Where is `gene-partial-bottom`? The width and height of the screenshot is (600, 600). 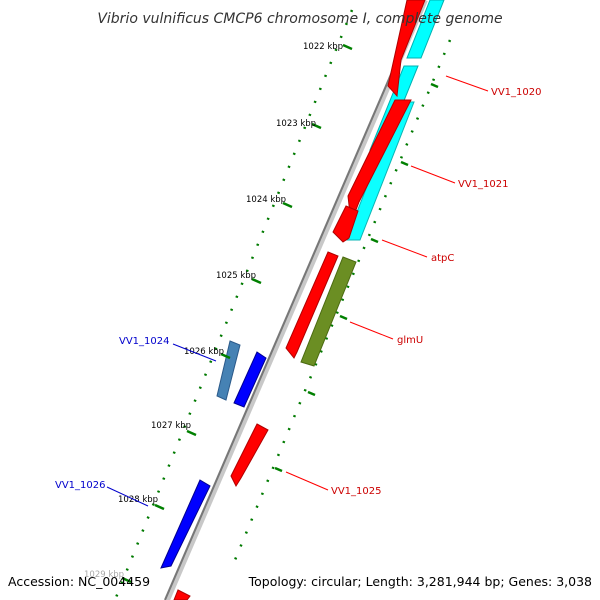
gene-partial-bottom is located at coordinates (182, 594).